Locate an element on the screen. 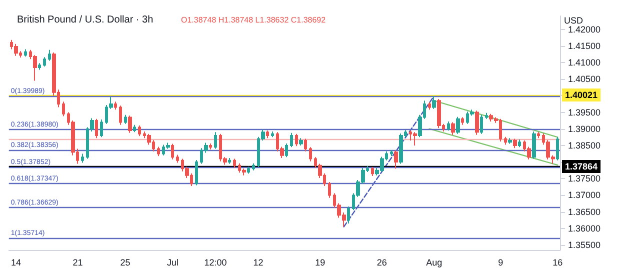  x-tick-label: 21 is located at coordinates (77, 263).